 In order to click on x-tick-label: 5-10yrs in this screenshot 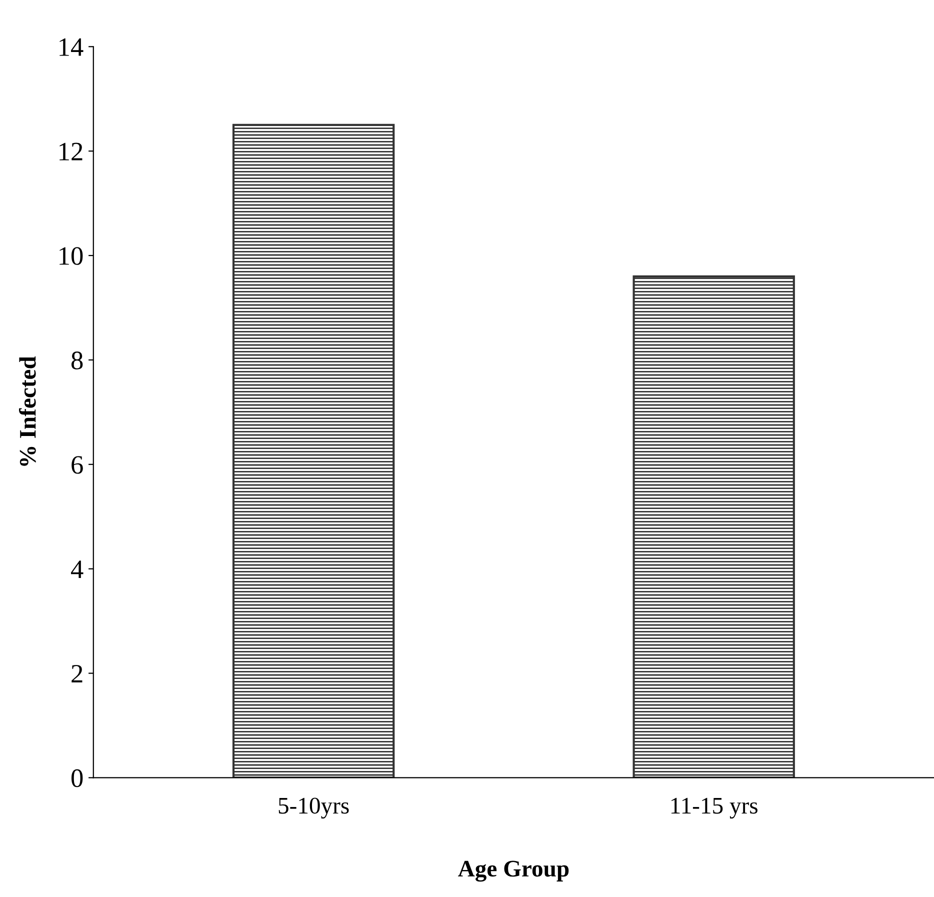, I will do `click(313, 808)`.